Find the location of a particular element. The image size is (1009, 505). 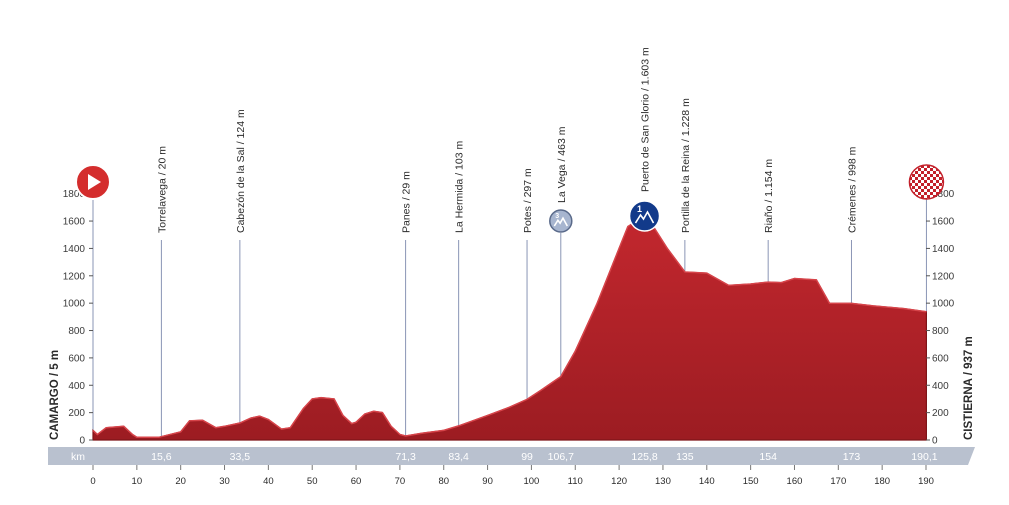

y-tick-left-1000: 1000 is located at coordinates (74, 304).